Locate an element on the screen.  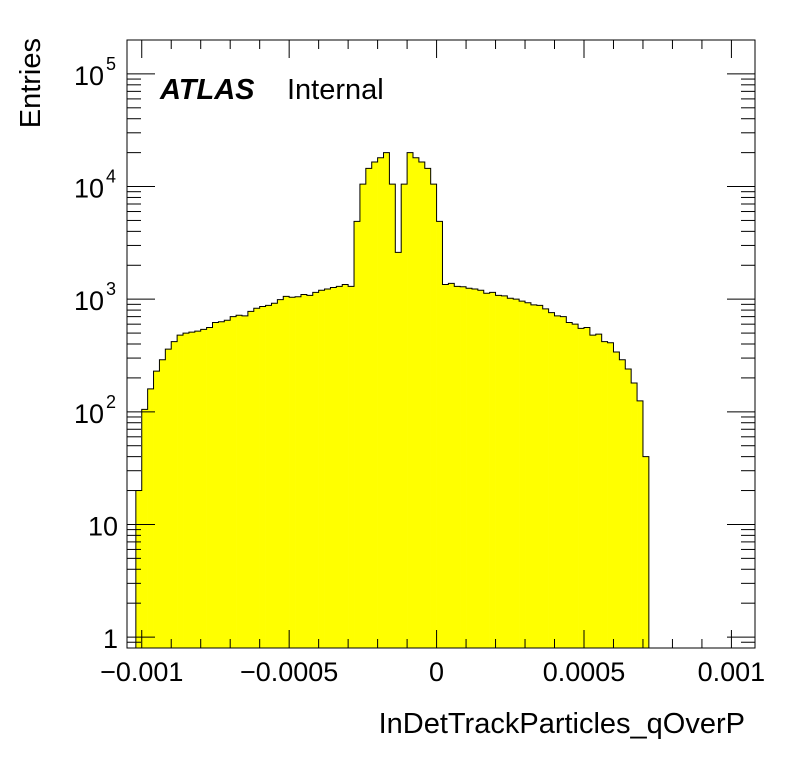
x-tick-label: −0.001 is located at coordinates (141, 672).